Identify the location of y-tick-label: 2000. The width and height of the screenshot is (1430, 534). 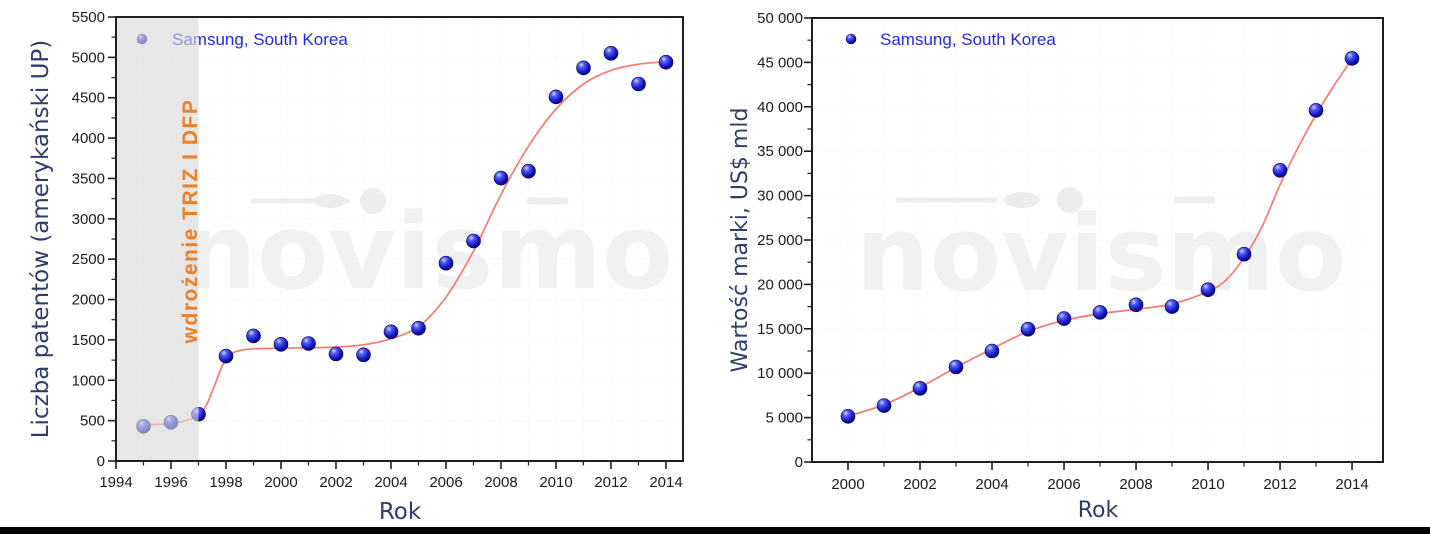
(88, 300).